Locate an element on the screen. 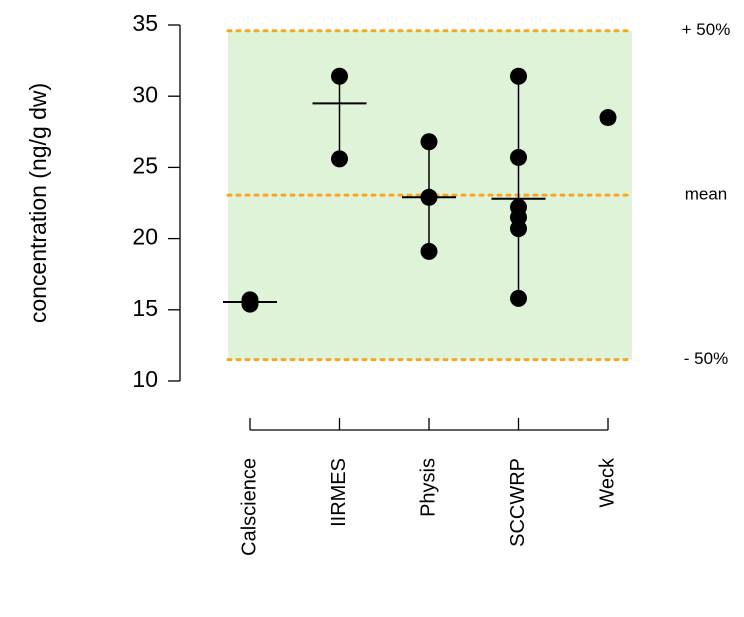  y-tick-label: 20 is located at coordinates (145, 237).